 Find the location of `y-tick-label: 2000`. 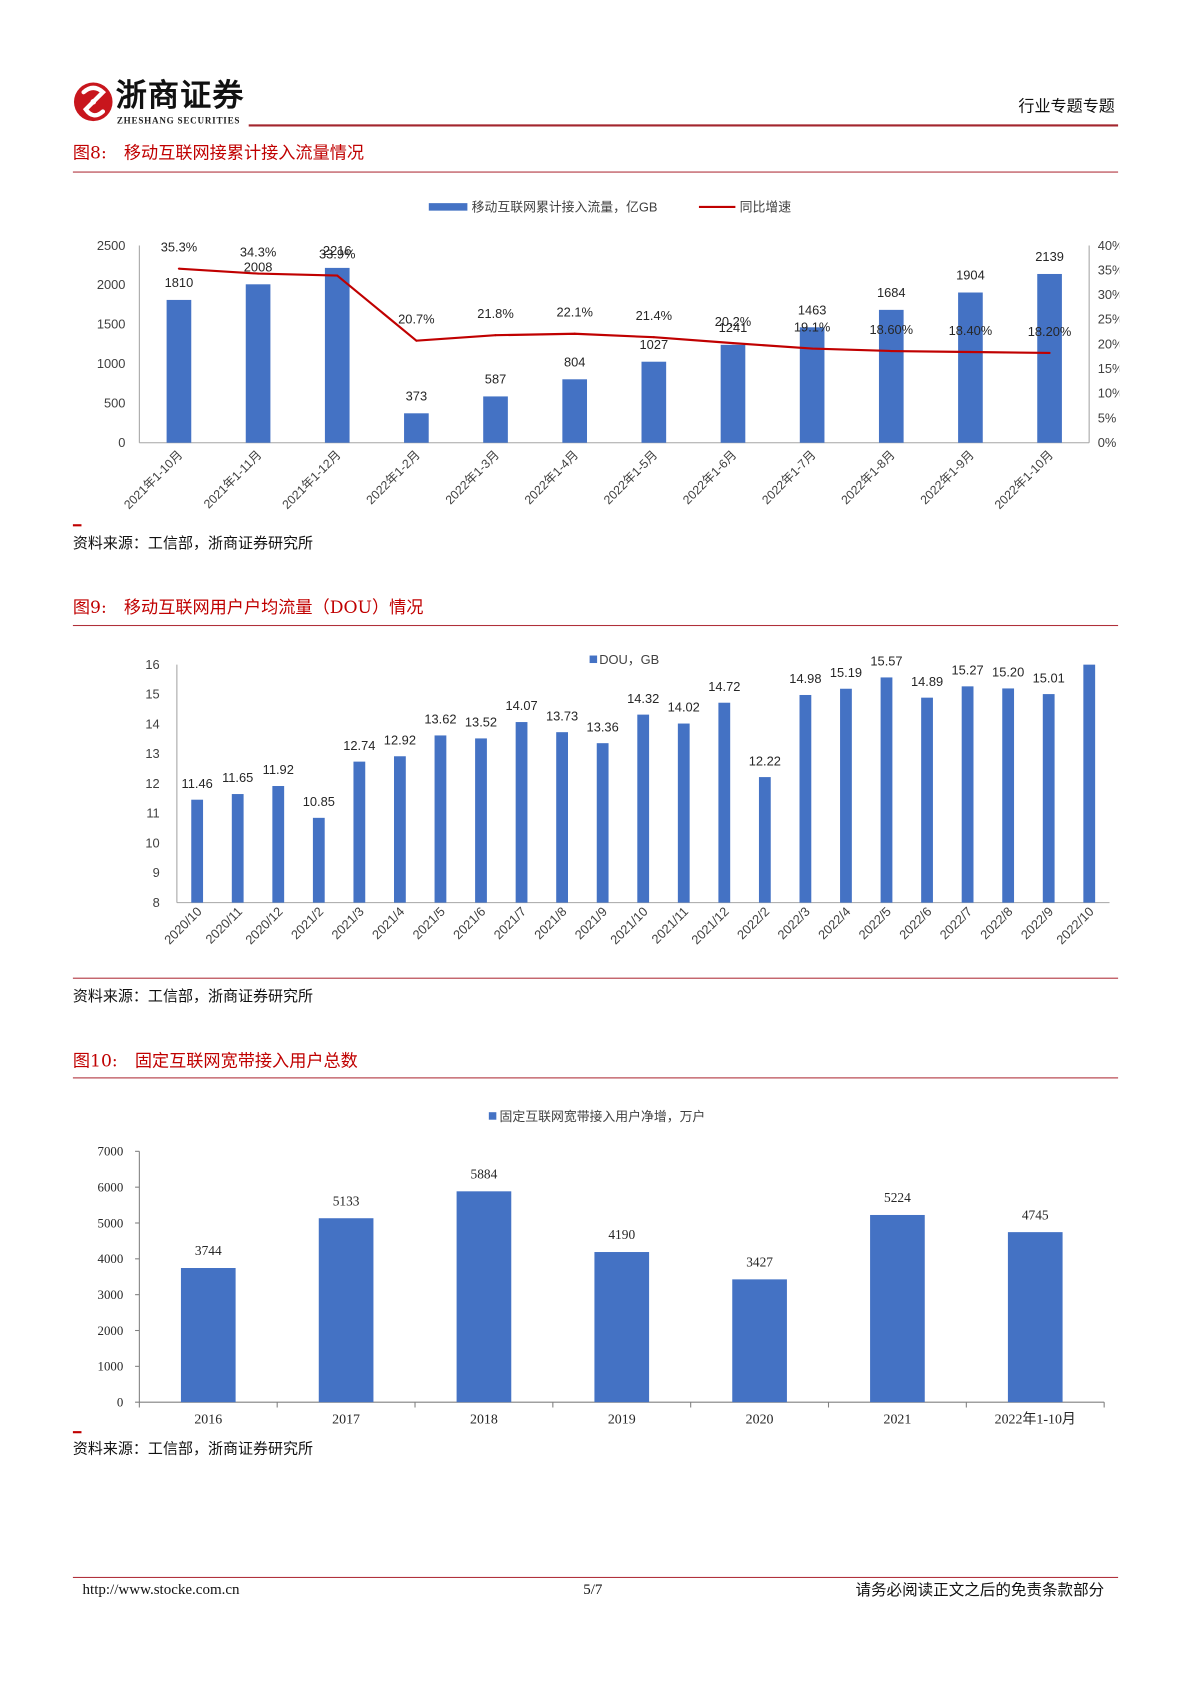

y-tick-label: 2000 is located at coordinates (111, 284).